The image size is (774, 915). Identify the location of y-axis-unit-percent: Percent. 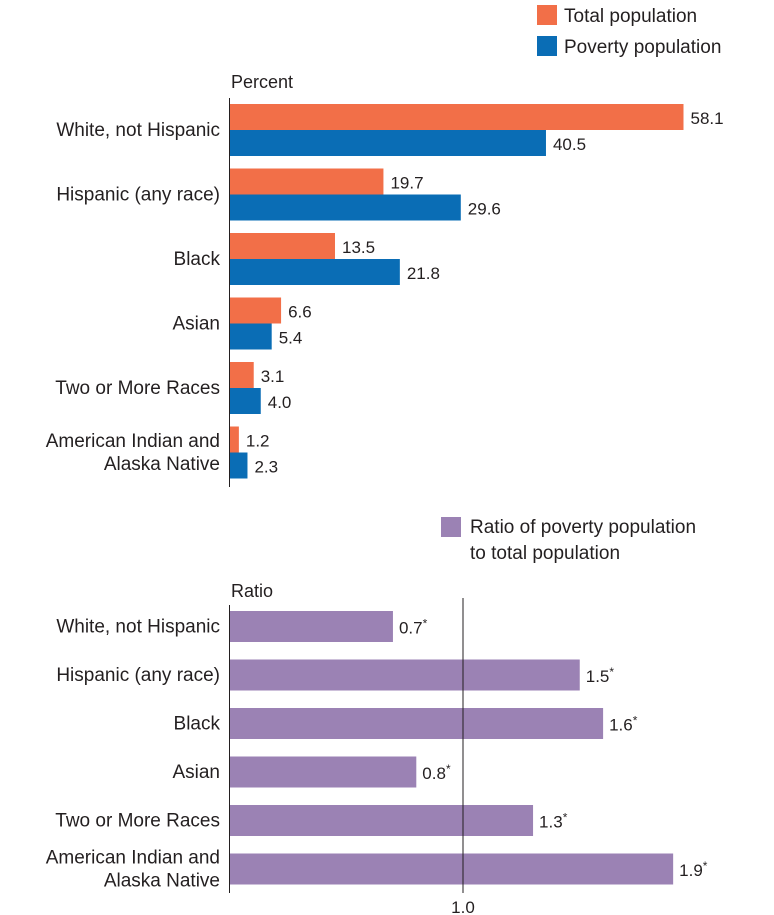
(262, 82).